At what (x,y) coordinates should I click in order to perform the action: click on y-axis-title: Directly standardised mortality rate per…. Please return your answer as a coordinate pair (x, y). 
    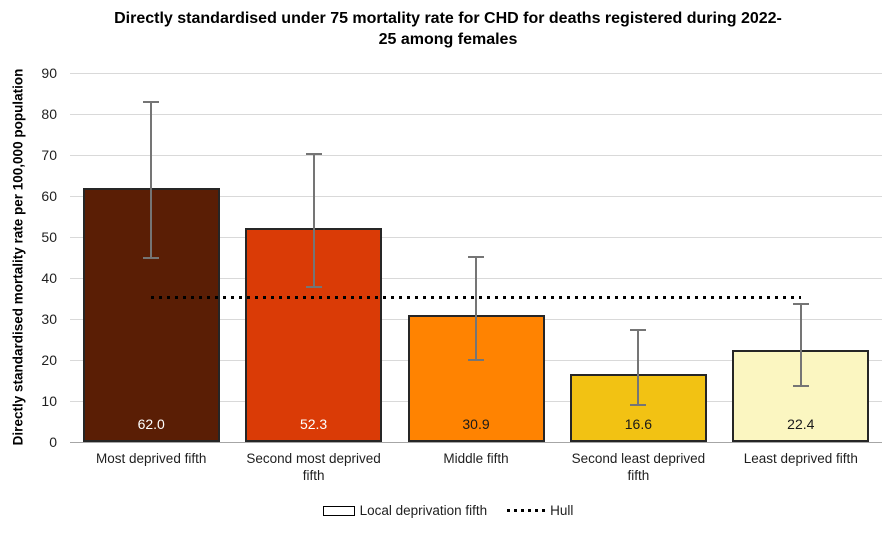
    Looking at the image, I should click on (18, 257).